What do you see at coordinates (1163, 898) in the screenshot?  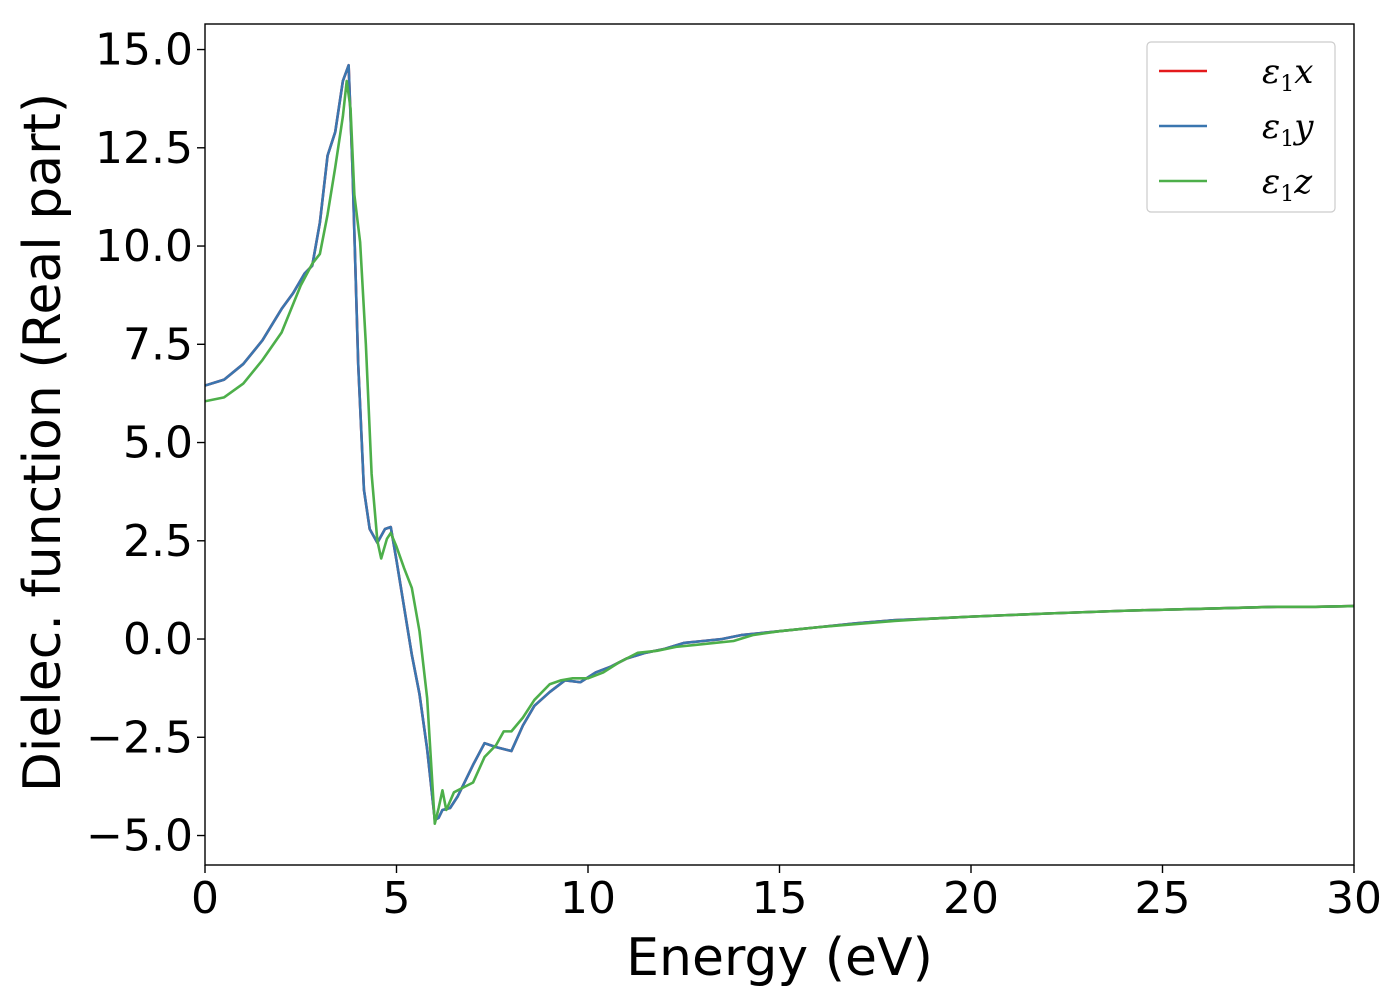 I see `x-tick-label: 25` at bounding box center [1163, 898].